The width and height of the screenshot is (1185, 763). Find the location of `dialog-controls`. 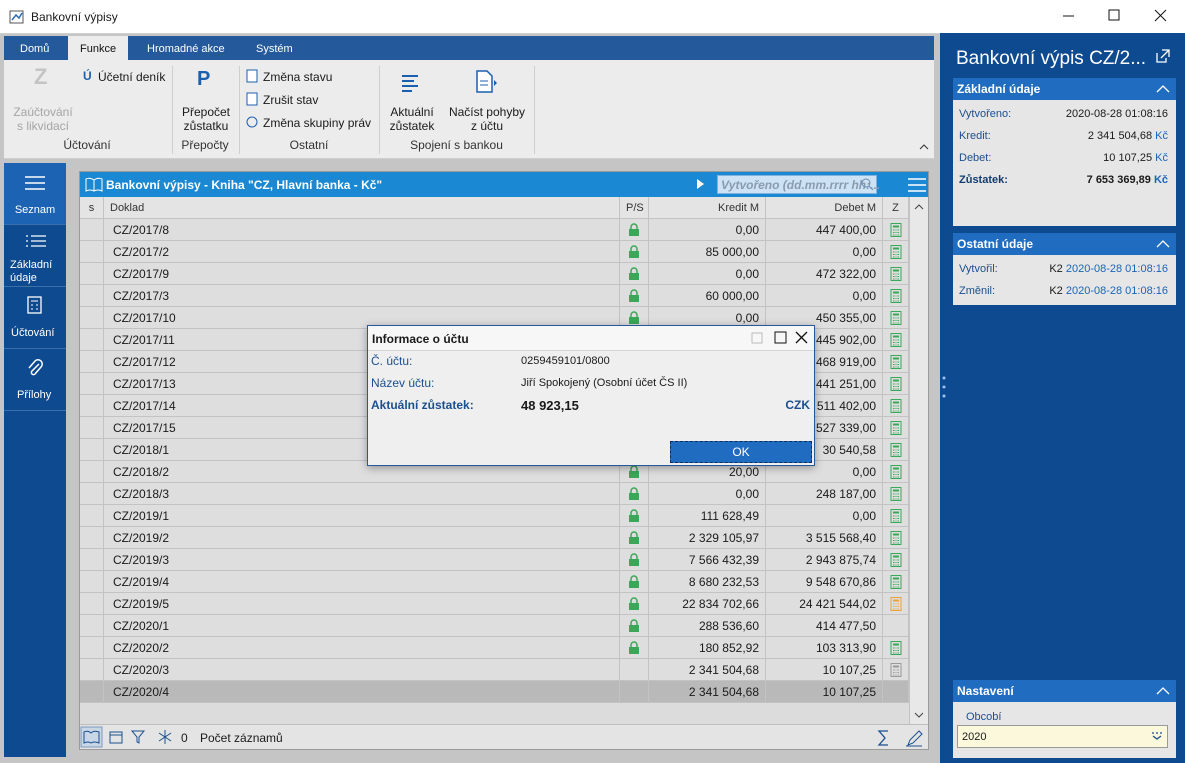

dialog-controls is located at coordinates (780, 338).